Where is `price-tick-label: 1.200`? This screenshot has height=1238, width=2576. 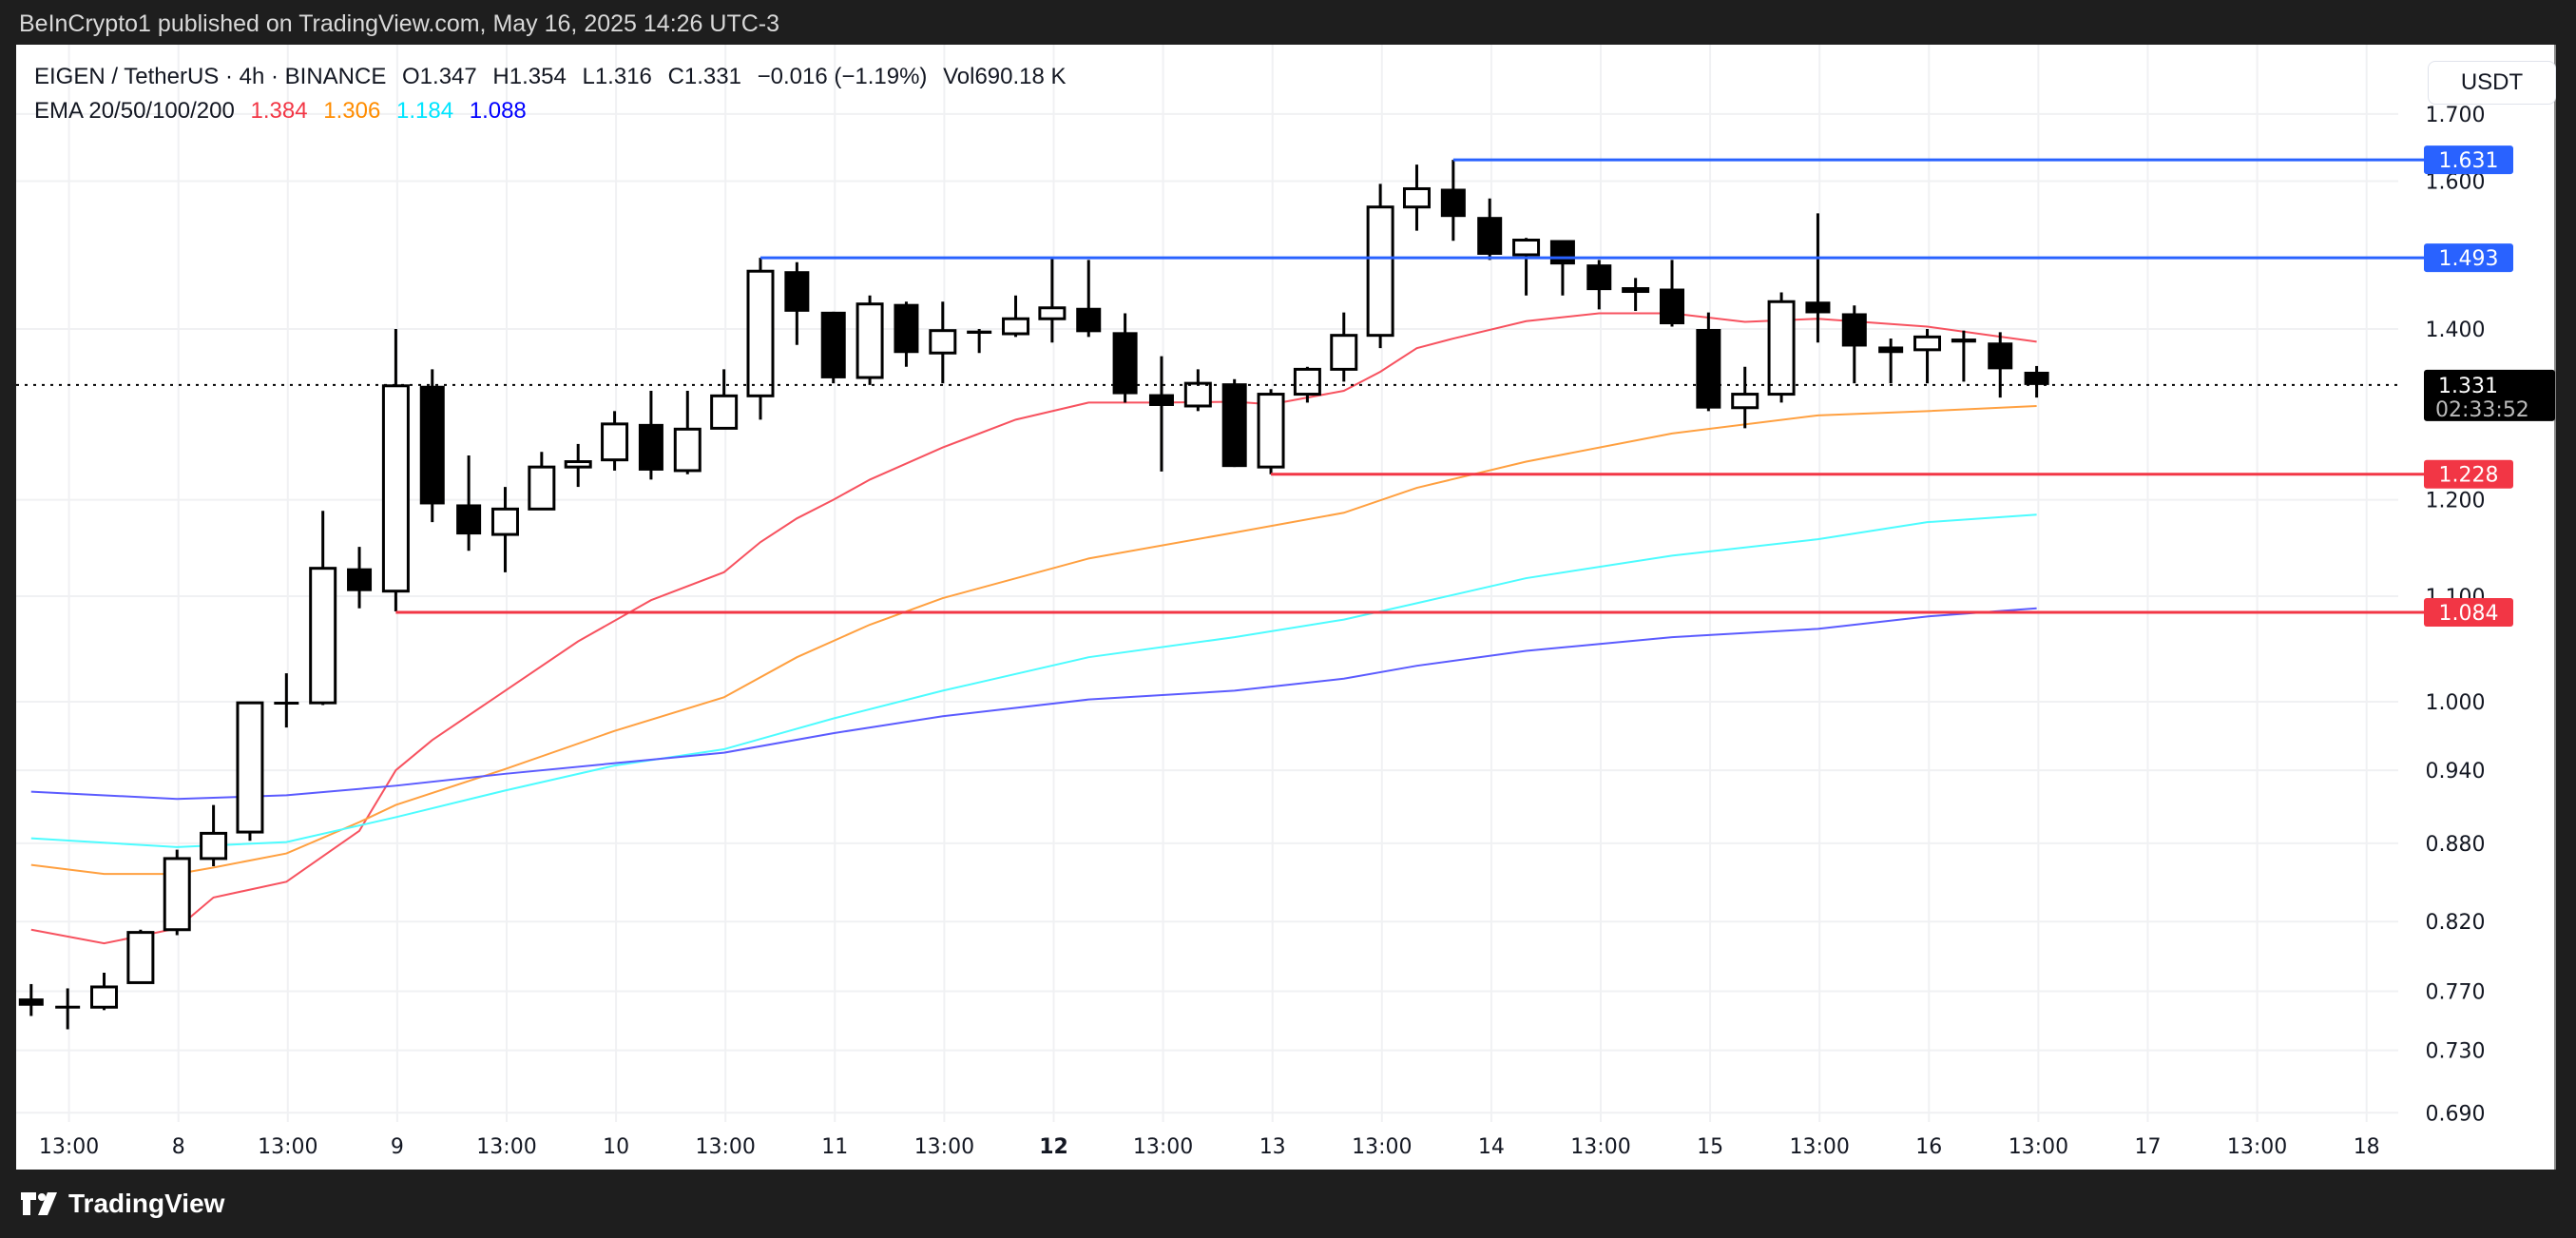 price-tick-label: 1.200 is located at coordinates (2456, 502).